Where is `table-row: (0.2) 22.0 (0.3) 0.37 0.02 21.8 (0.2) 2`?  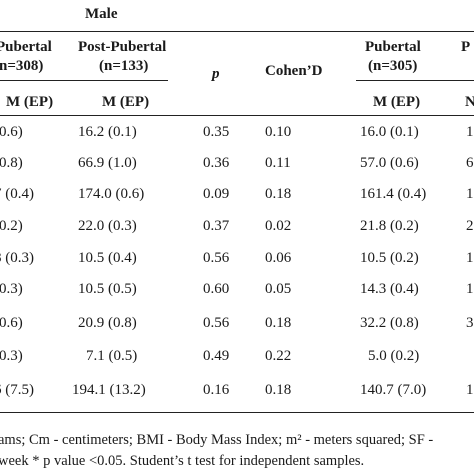
table-row: (0.2) 22.0 (0.3) 0.37 0.02 21.8 (0.2) 2 is located at coordinates (237, 226).